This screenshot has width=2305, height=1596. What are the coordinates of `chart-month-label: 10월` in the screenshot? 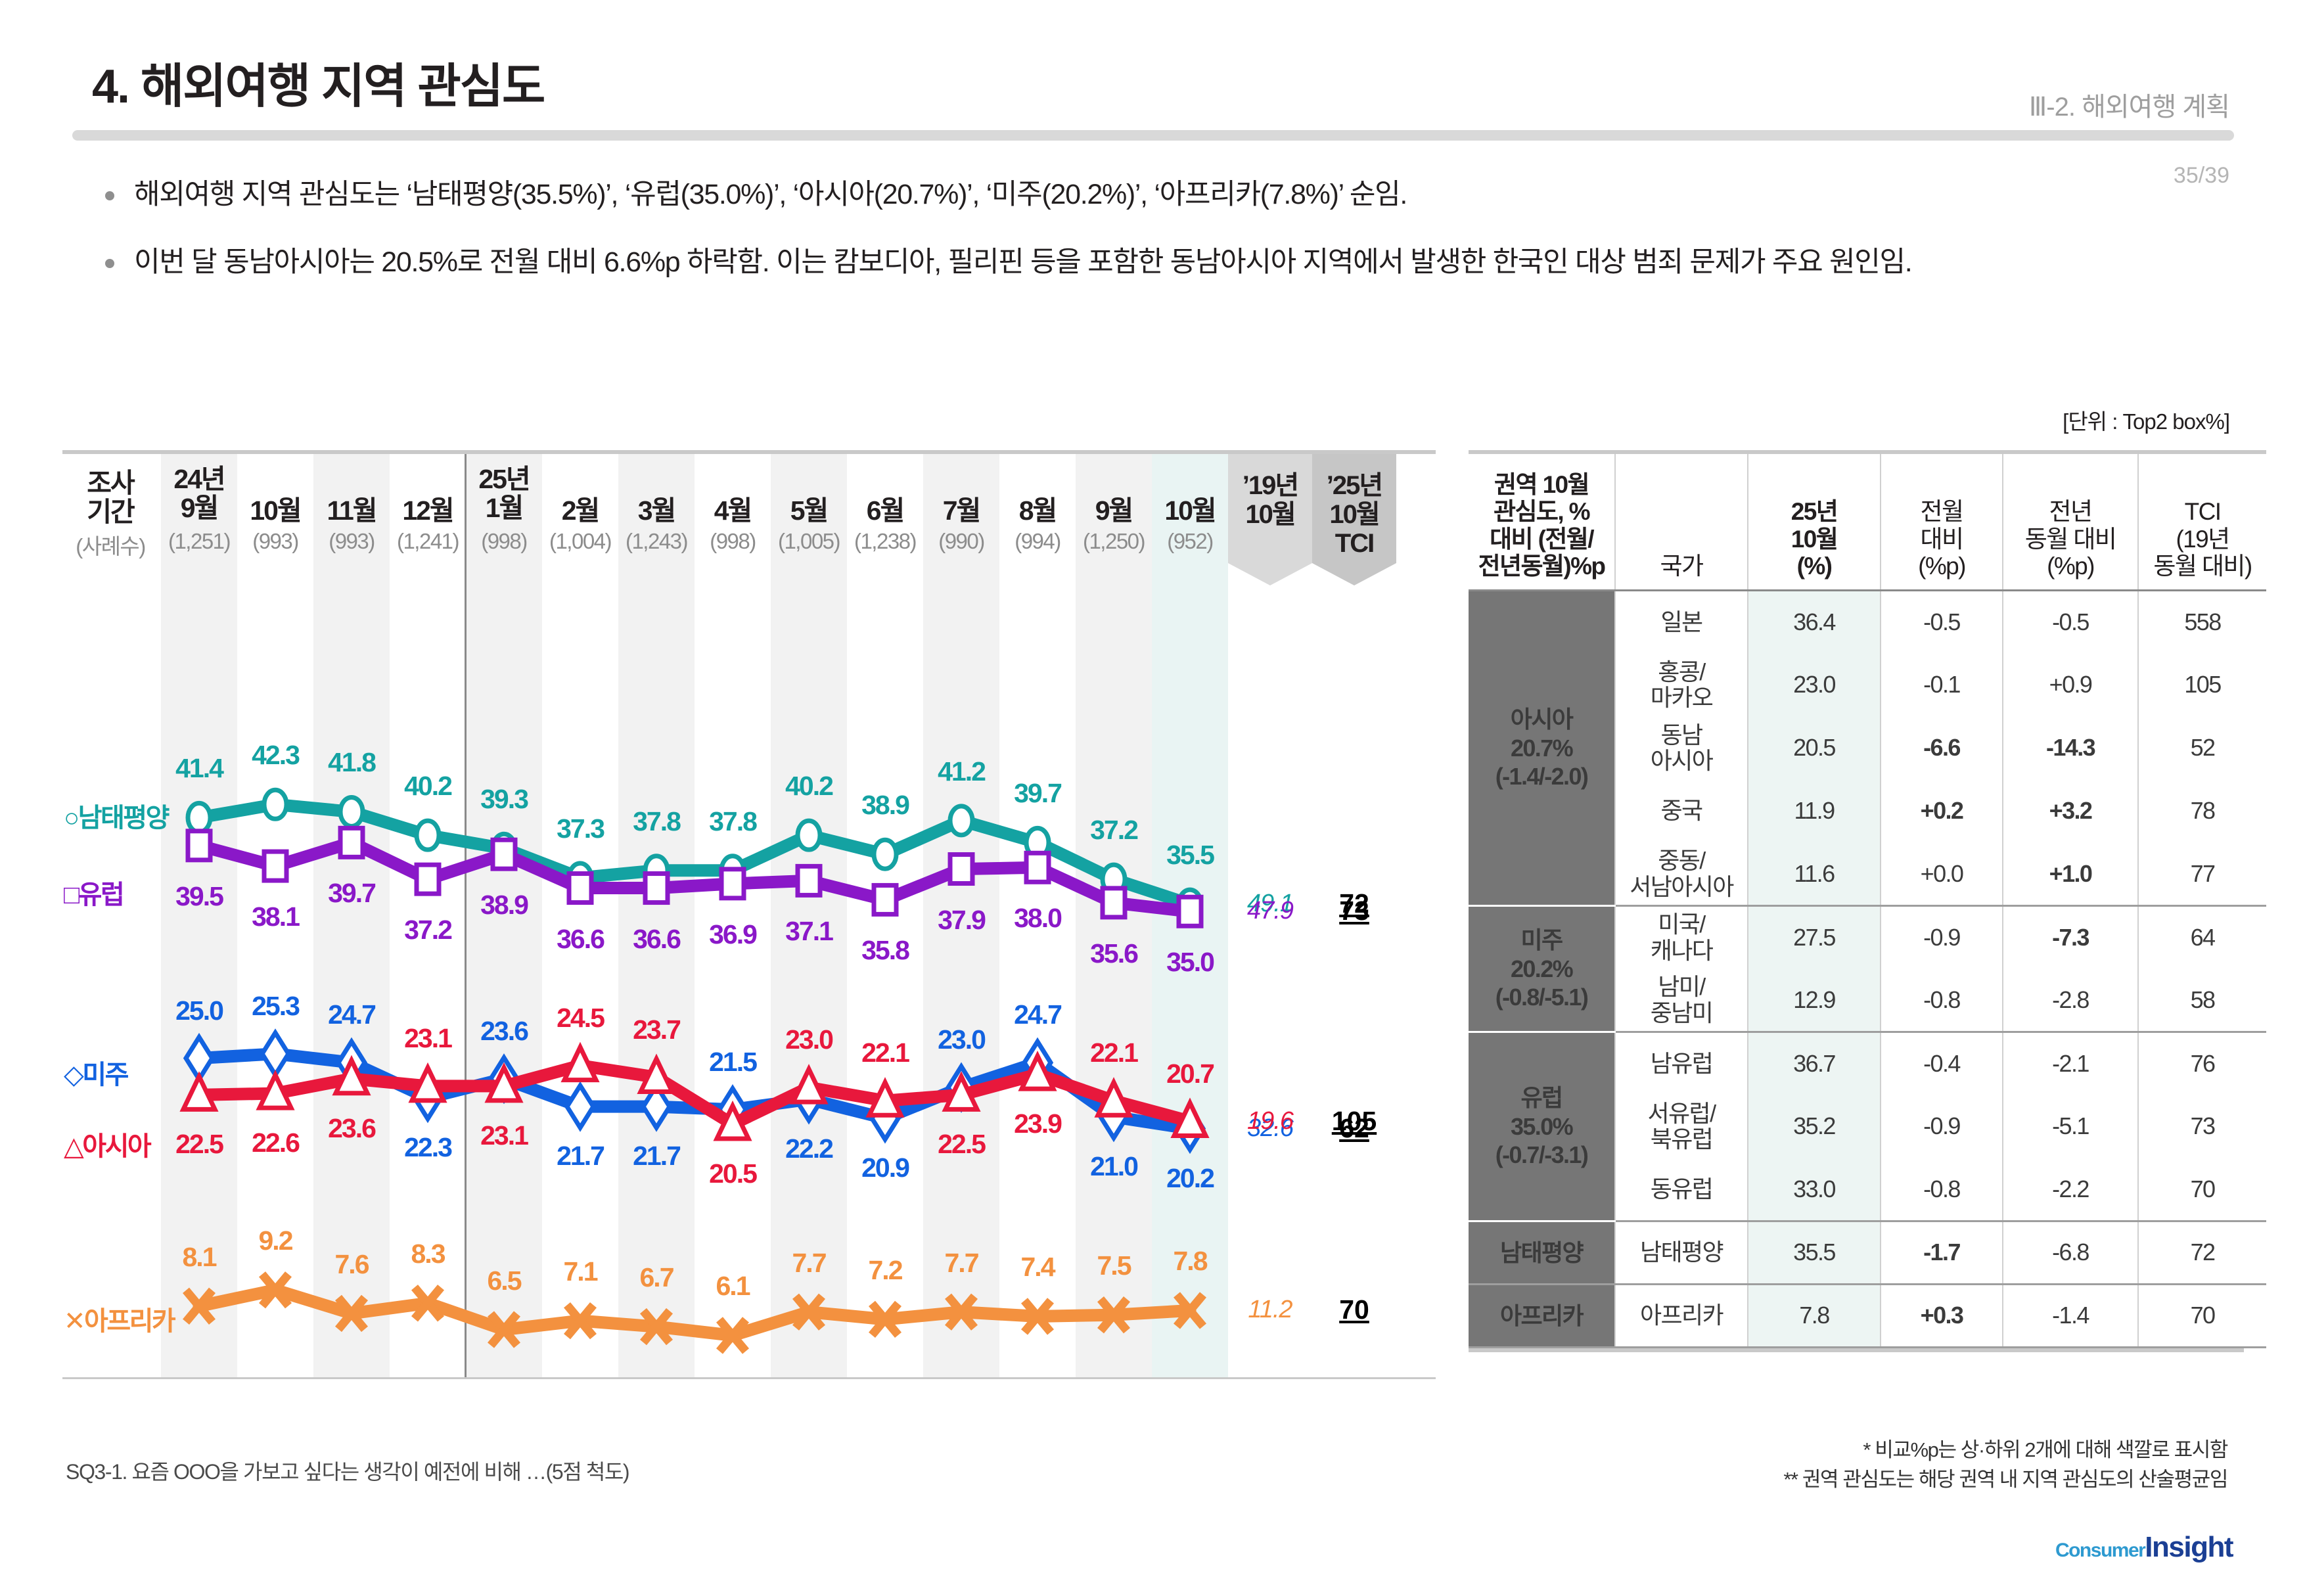 It's located at (276, 510).